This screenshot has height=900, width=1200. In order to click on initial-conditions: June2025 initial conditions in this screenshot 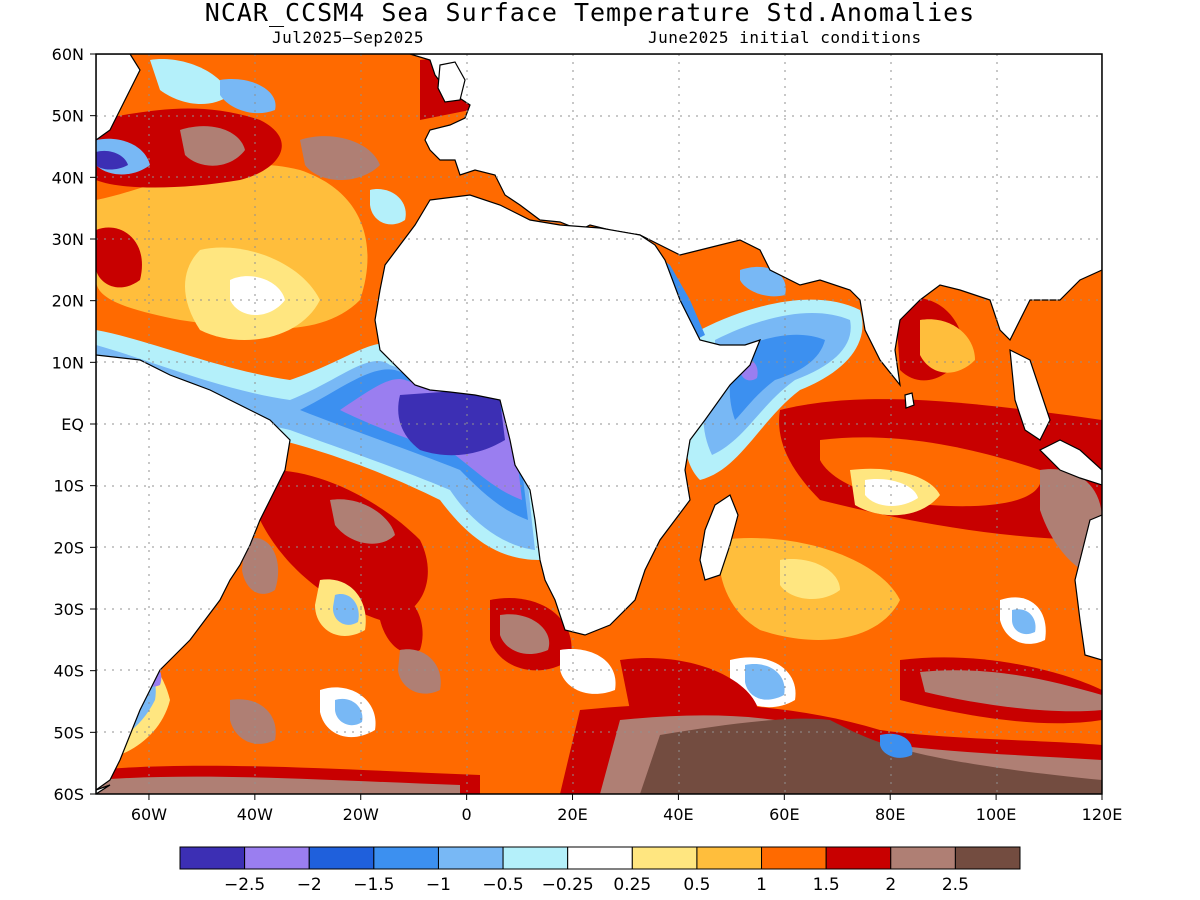, I will do `click(785, 37)`.